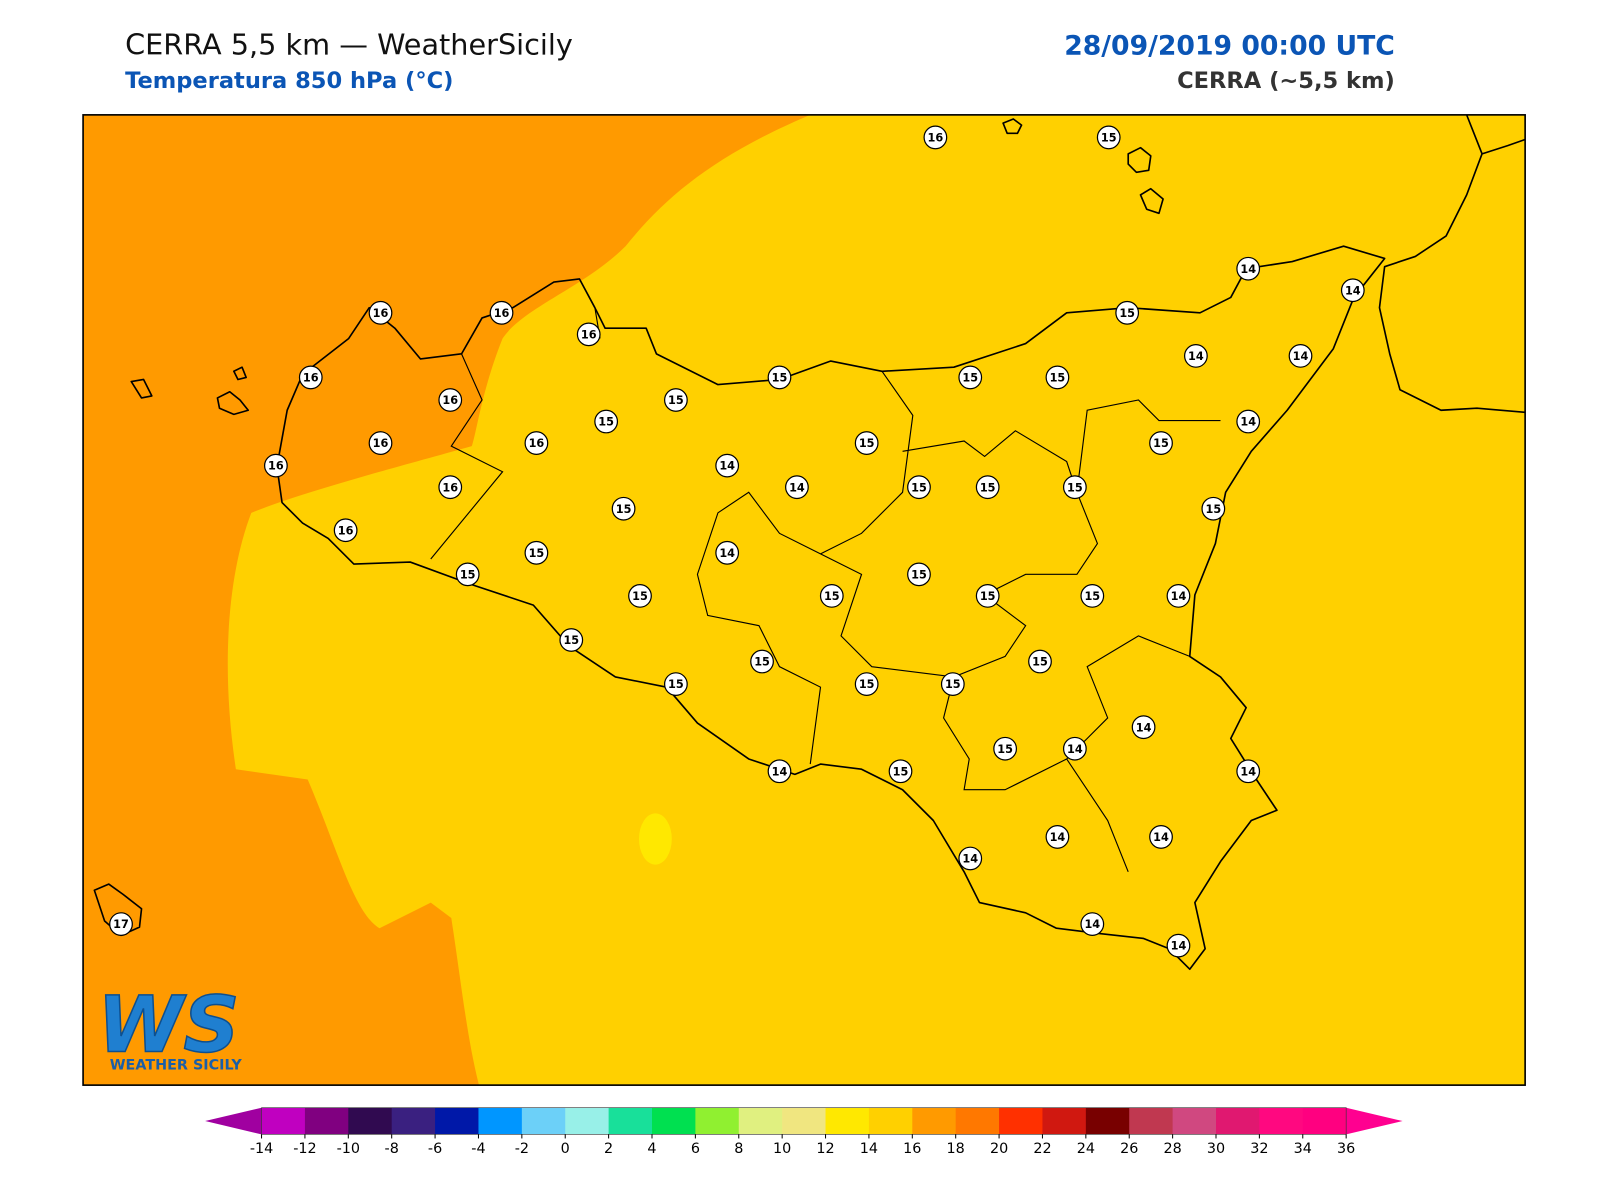 Image resolution: width=1600 pixels, height=1204 pixels. Describe the element at coordinates (170, 1027) in the screenshot. I see `logo: WS WEATHER SICILY` at that location.